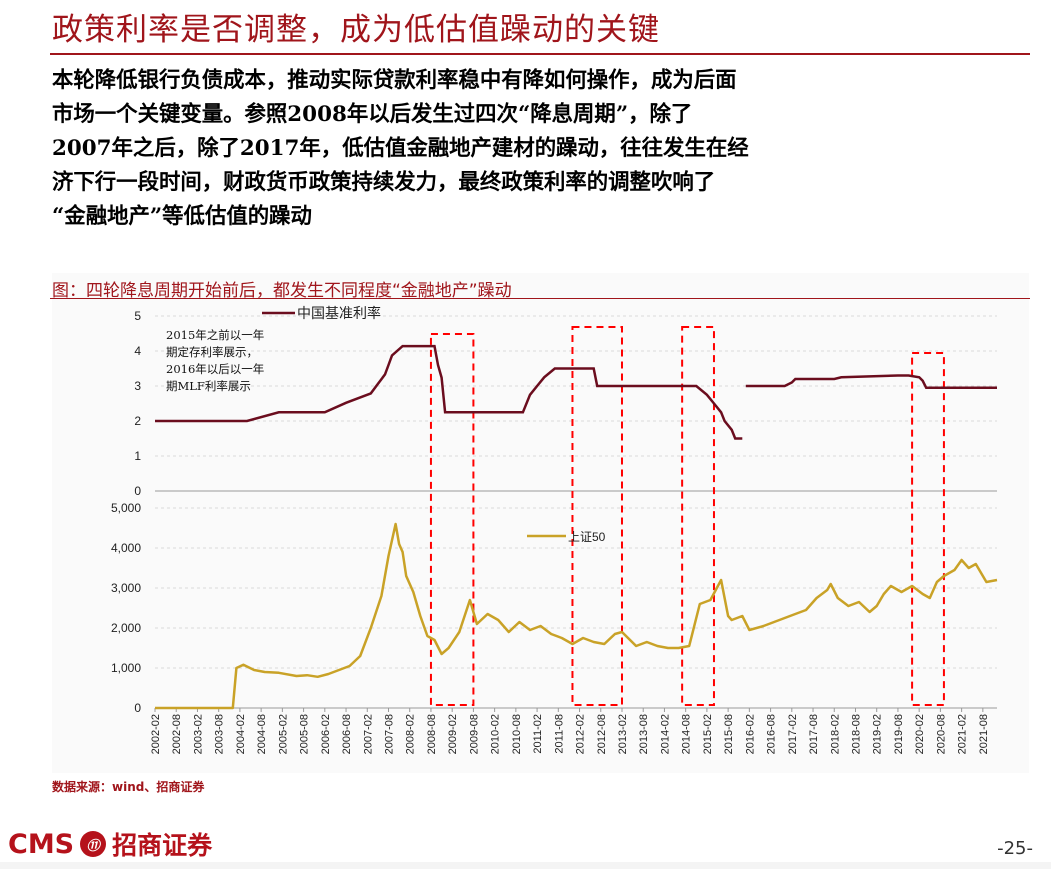 This screenshot has height=869, width=1051. What do you see at coordinates (708, 734) in the screenshot?
I see `x-tick-label: 2015-02` at bounding box center [708, 734].